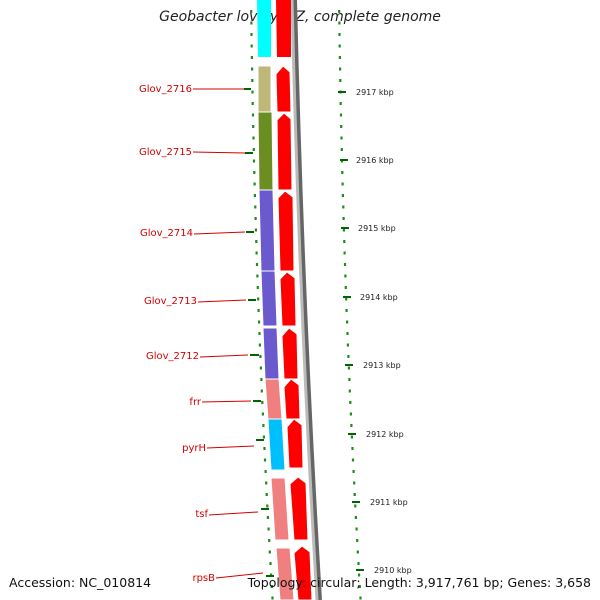  What do you see at coordinates (377, 228) in the screenshot?
I see `kbp-tick-label: 2915 kbp` at bounding box center [377, 228].